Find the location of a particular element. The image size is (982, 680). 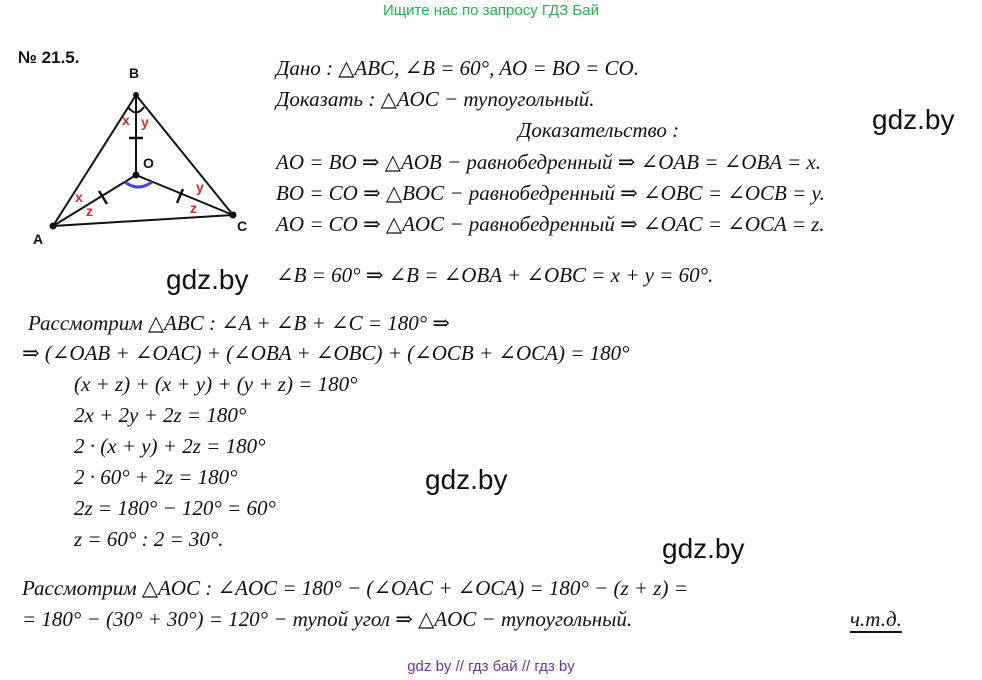

segment-co is located at coordinates (184, 195).